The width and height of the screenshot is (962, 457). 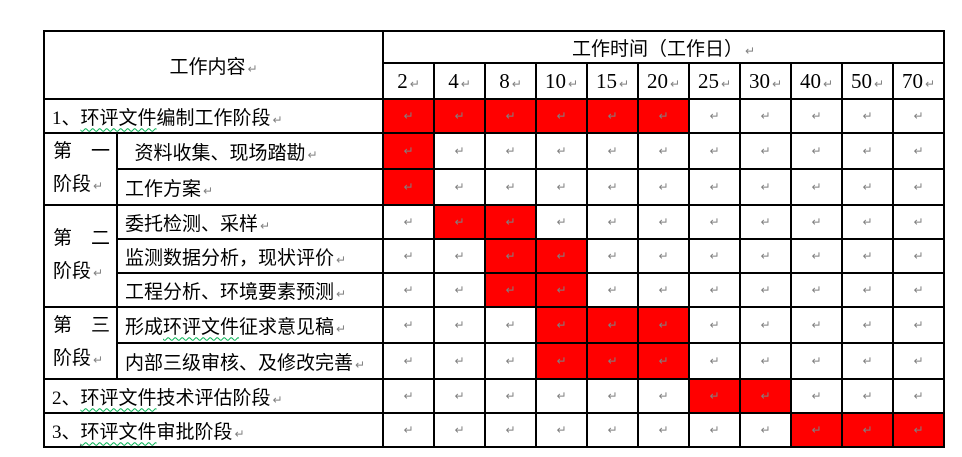 What do you see at coordinates (250, 325) in the screenshot?
I see `task-label-cell: 形成环评文件征求意见稿 ↵` at bounding box center [250, 325].